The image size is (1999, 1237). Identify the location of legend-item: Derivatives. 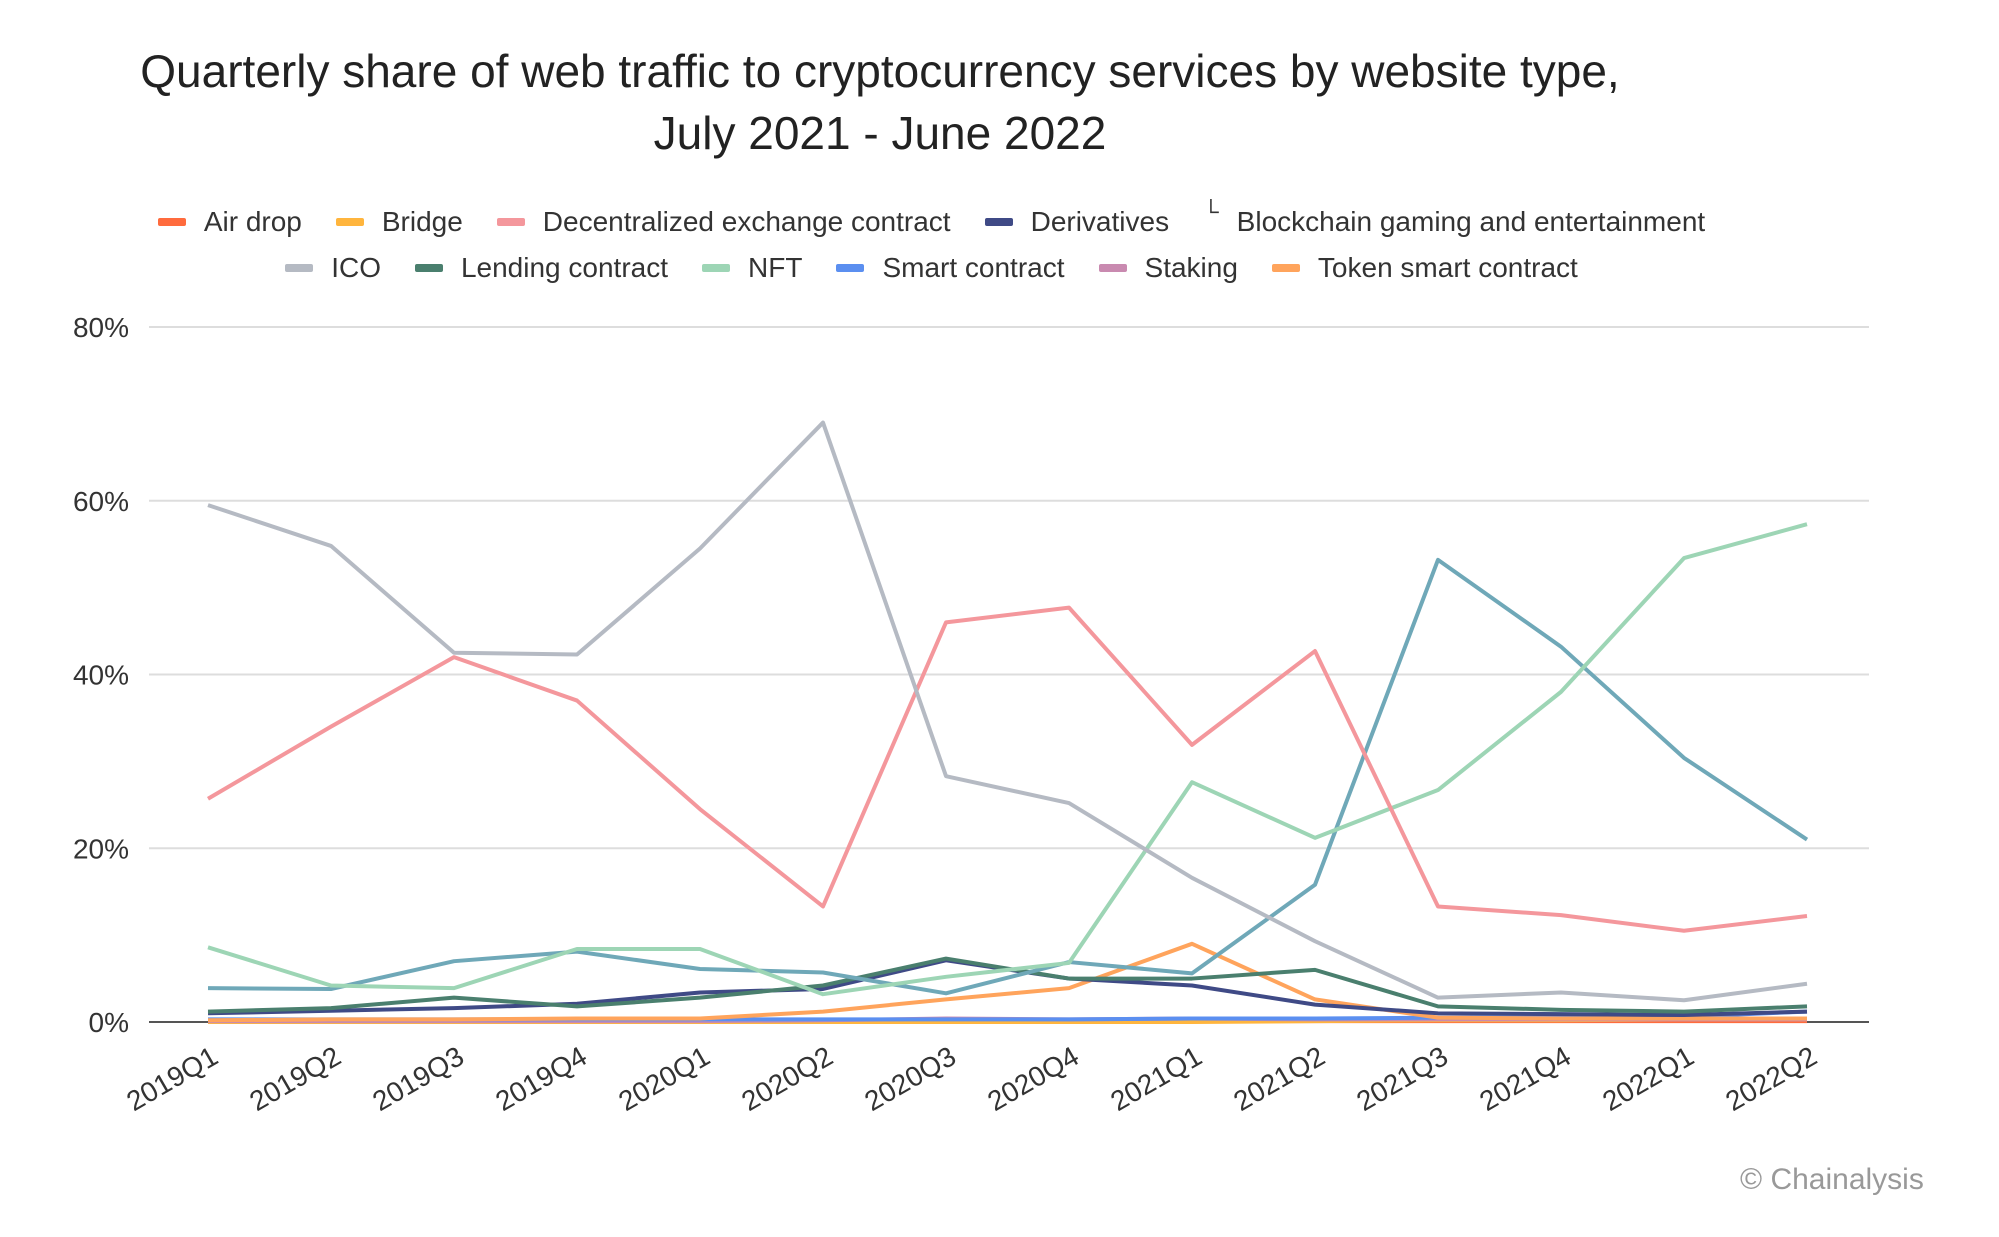
(1077, 222).